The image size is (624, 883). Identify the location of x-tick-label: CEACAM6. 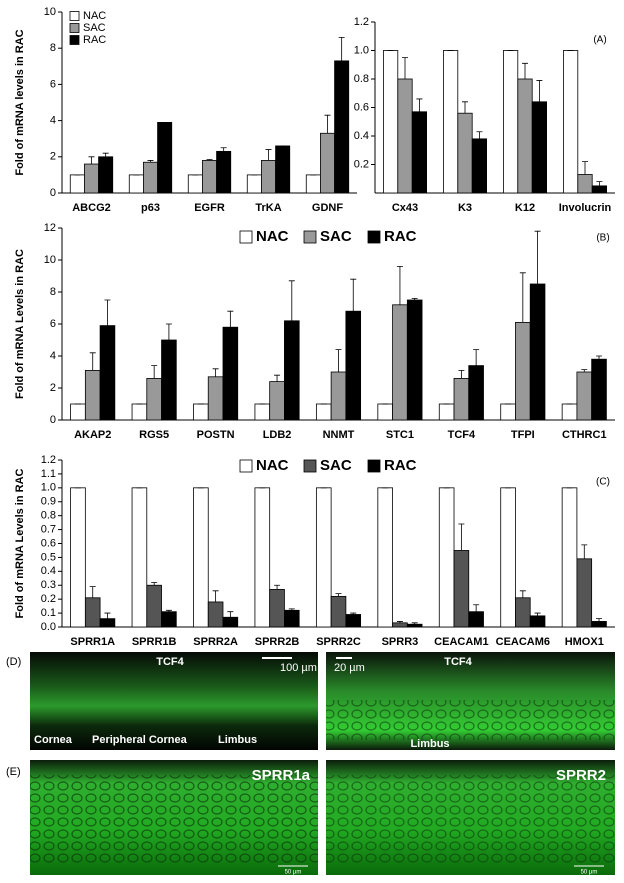
(523, 642).